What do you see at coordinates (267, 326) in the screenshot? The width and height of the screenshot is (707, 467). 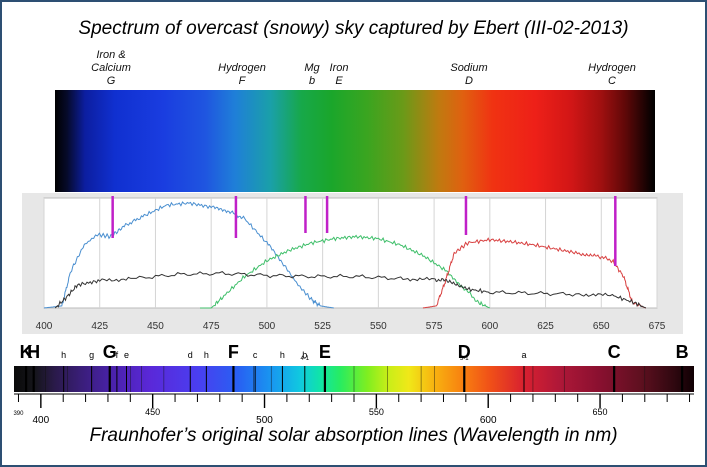 I see `x-tick-label: 500` at bounding box center [267, 326].